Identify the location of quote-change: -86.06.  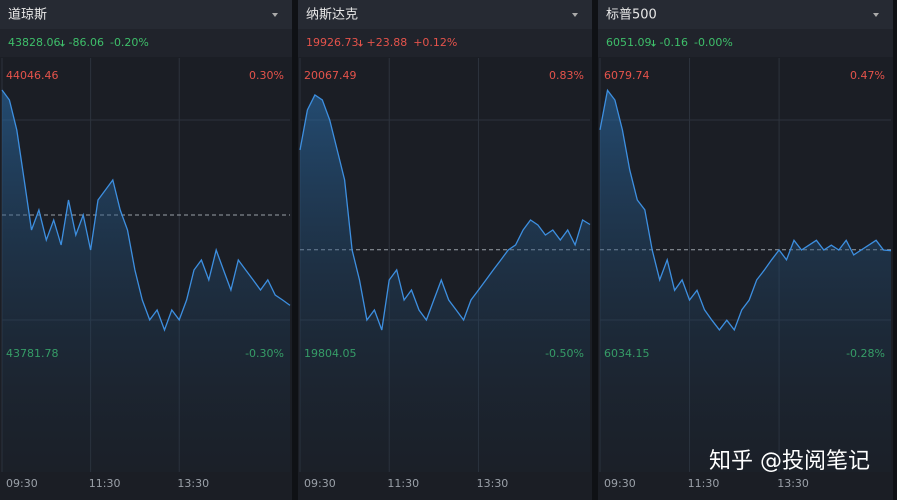
(86, 42).